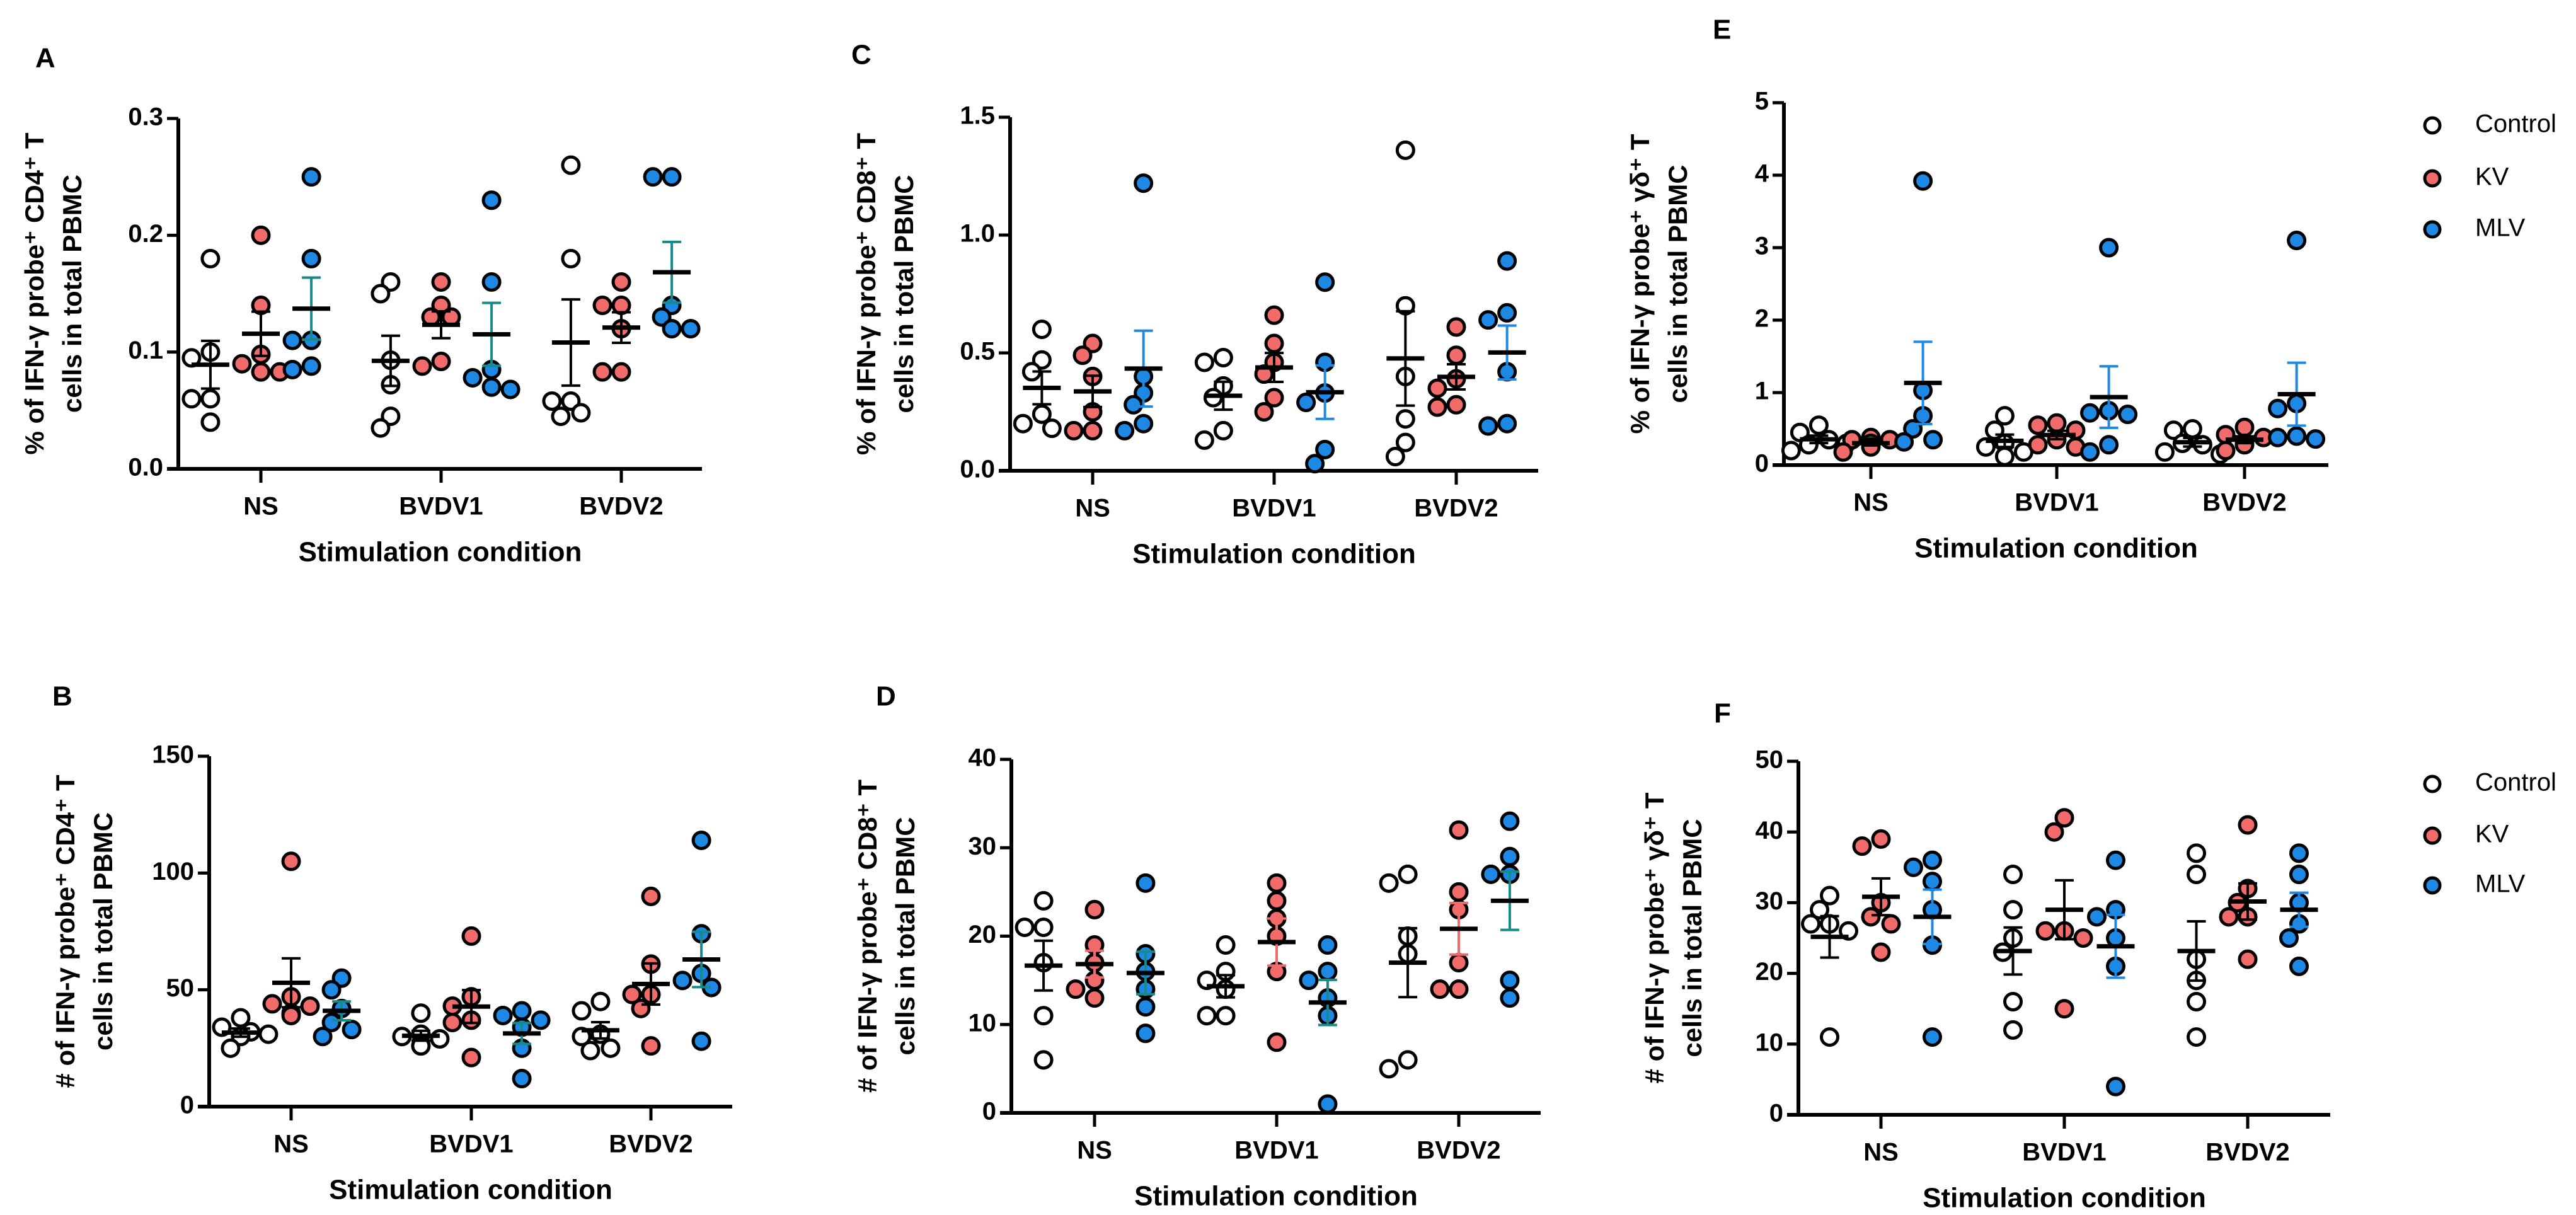 Image resolution: width=2576 pixels, height=1215 pixels. What do you see at coordinates (1770, 1042) in the screenshot?
I see `y-tick-label: 10` at bounding box center [1770, 1042].